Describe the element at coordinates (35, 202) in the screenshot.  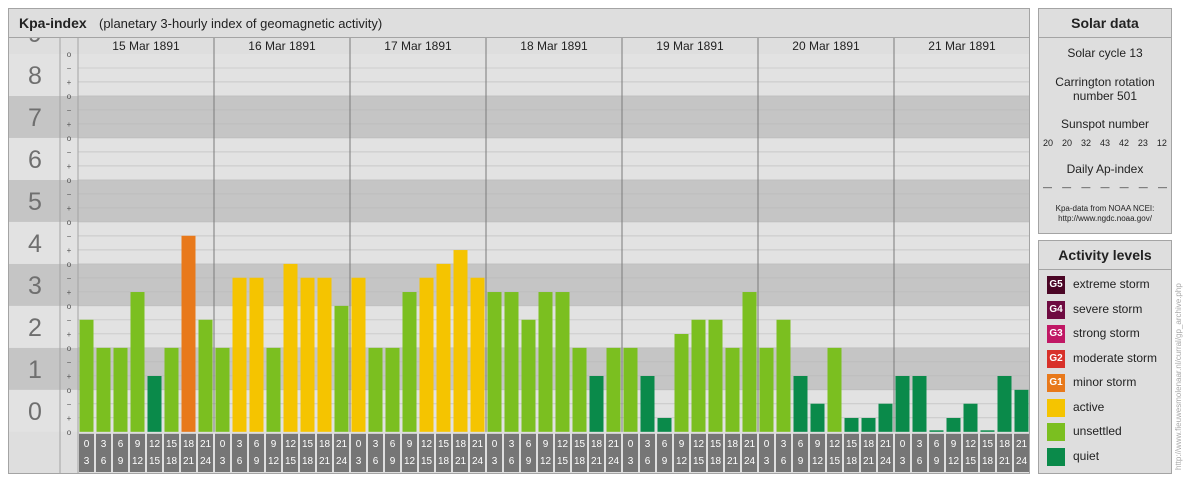
I see `y-tick-label: 5` at that location.